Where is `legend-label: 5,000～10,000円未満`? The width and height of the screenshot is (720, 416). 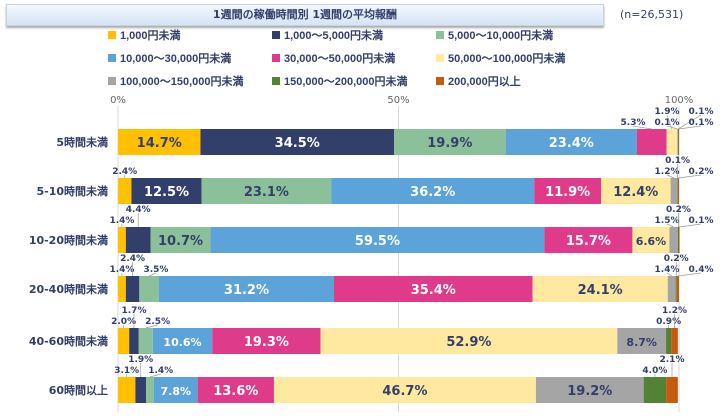
legend-label: 5,000～10,000円未満 is located at coordinates (500, 35).